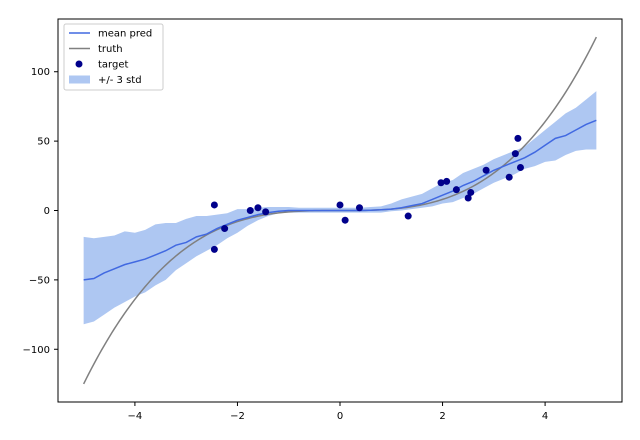 This screenshot has width=640, height=440. Describe the element at coordinates (110, 49) in the screenshot. I see `legend-label: truth` at that location.